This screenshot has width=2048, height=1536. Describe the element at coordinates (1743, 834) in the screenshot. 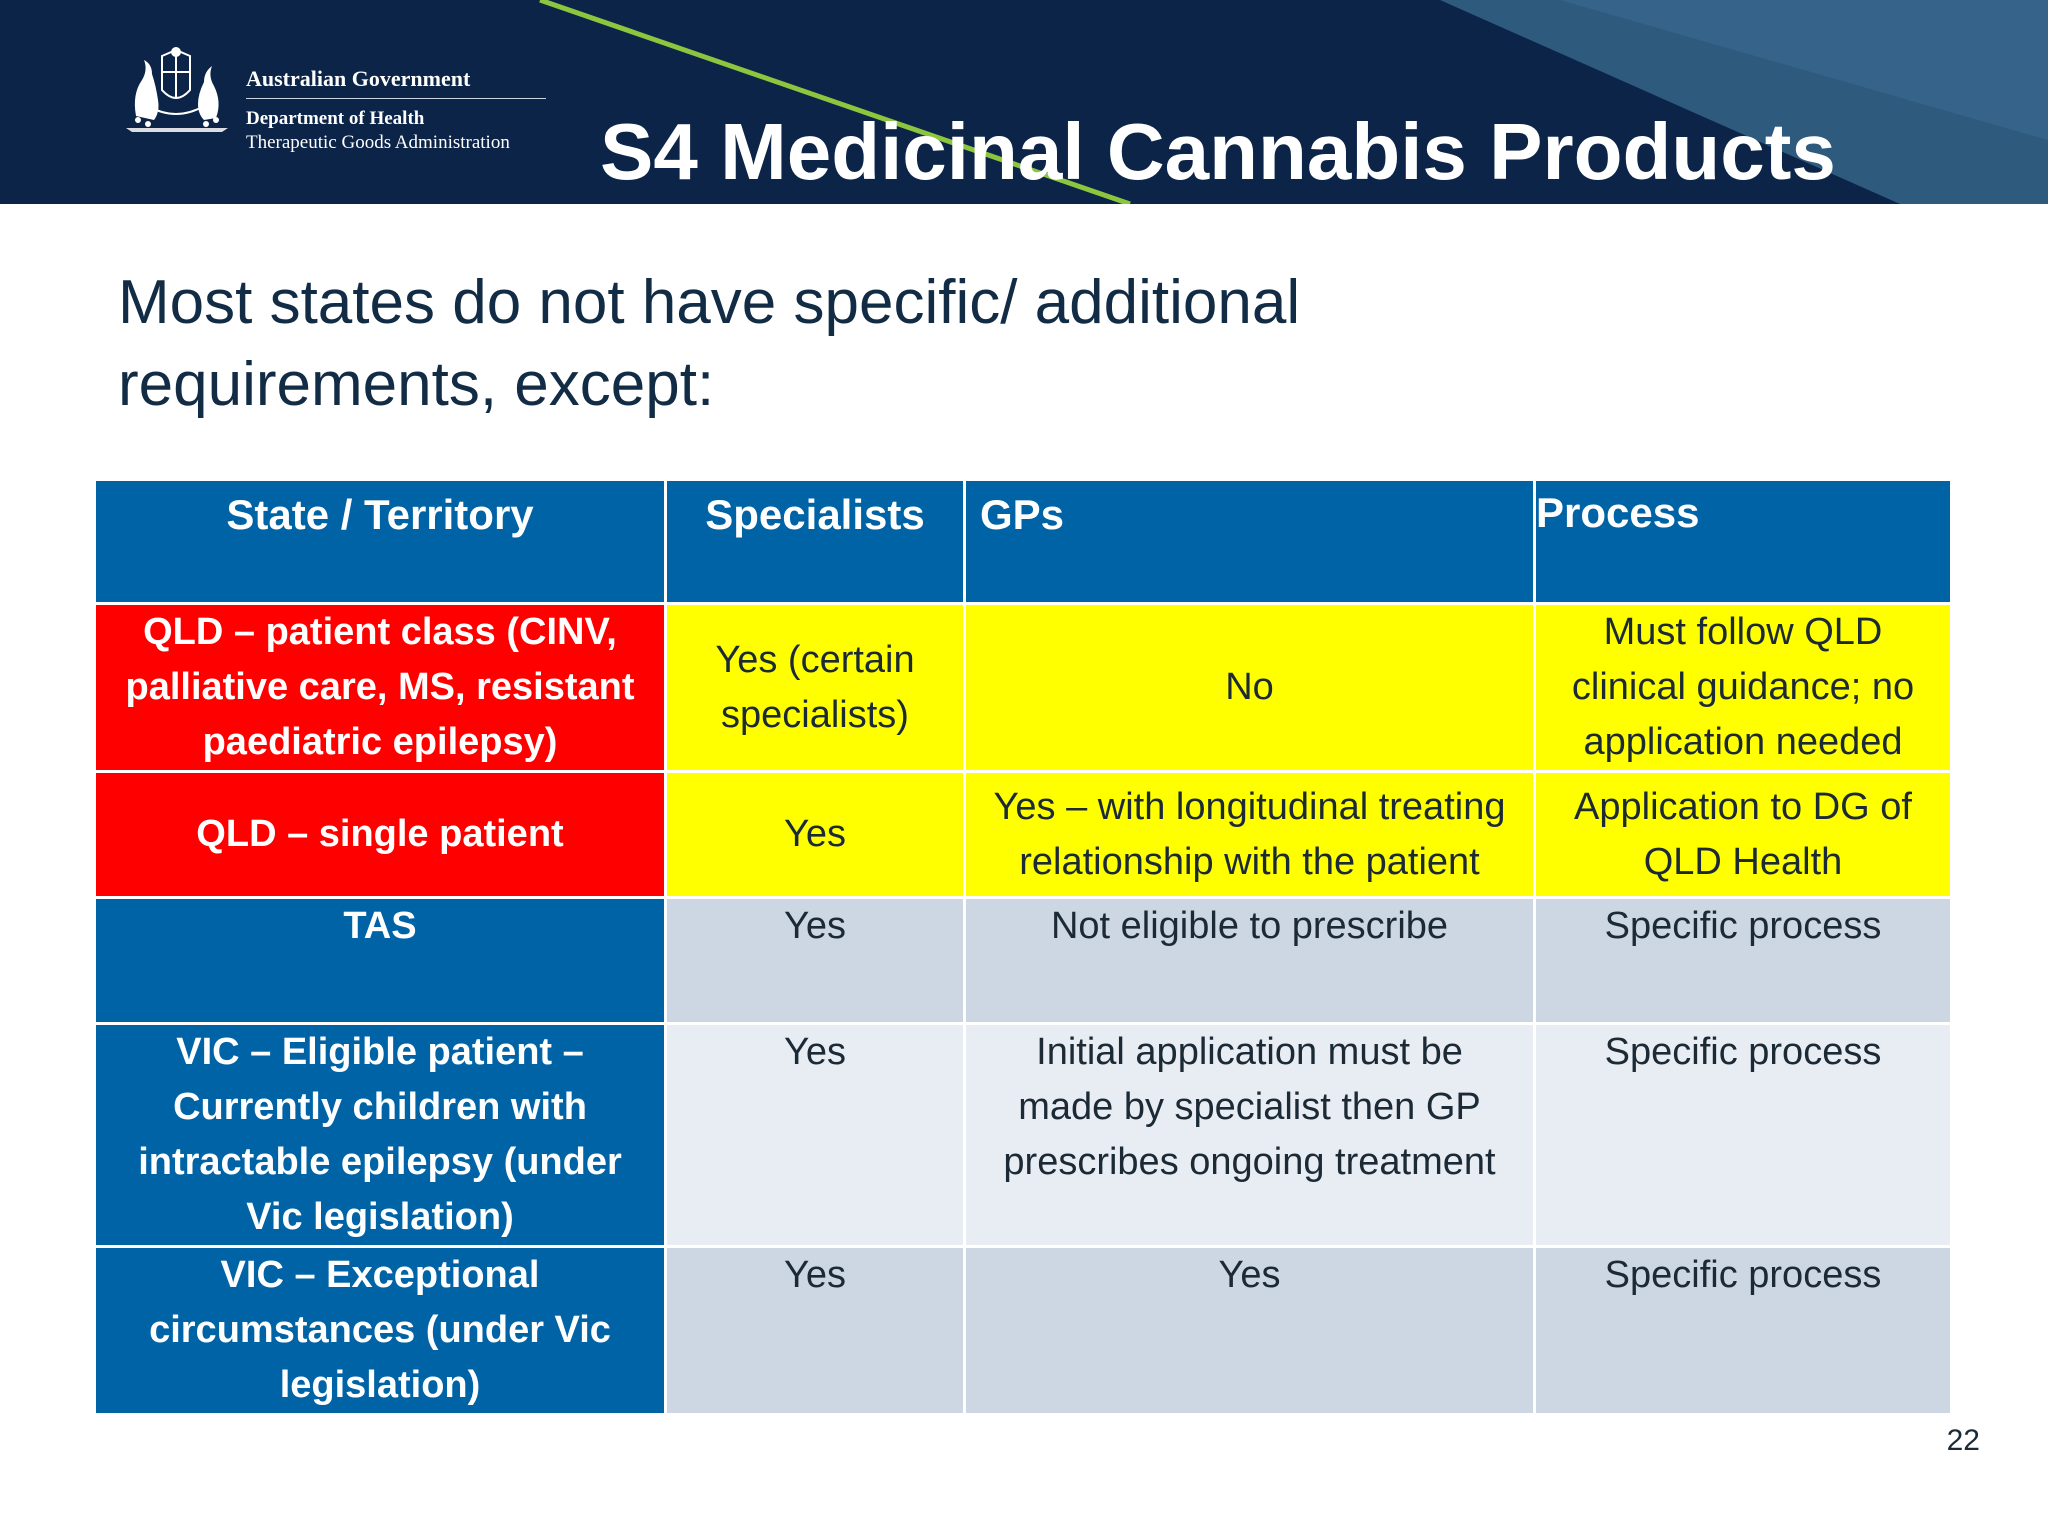

I see `cell-process: Application to DG of QLD Health` at that location.